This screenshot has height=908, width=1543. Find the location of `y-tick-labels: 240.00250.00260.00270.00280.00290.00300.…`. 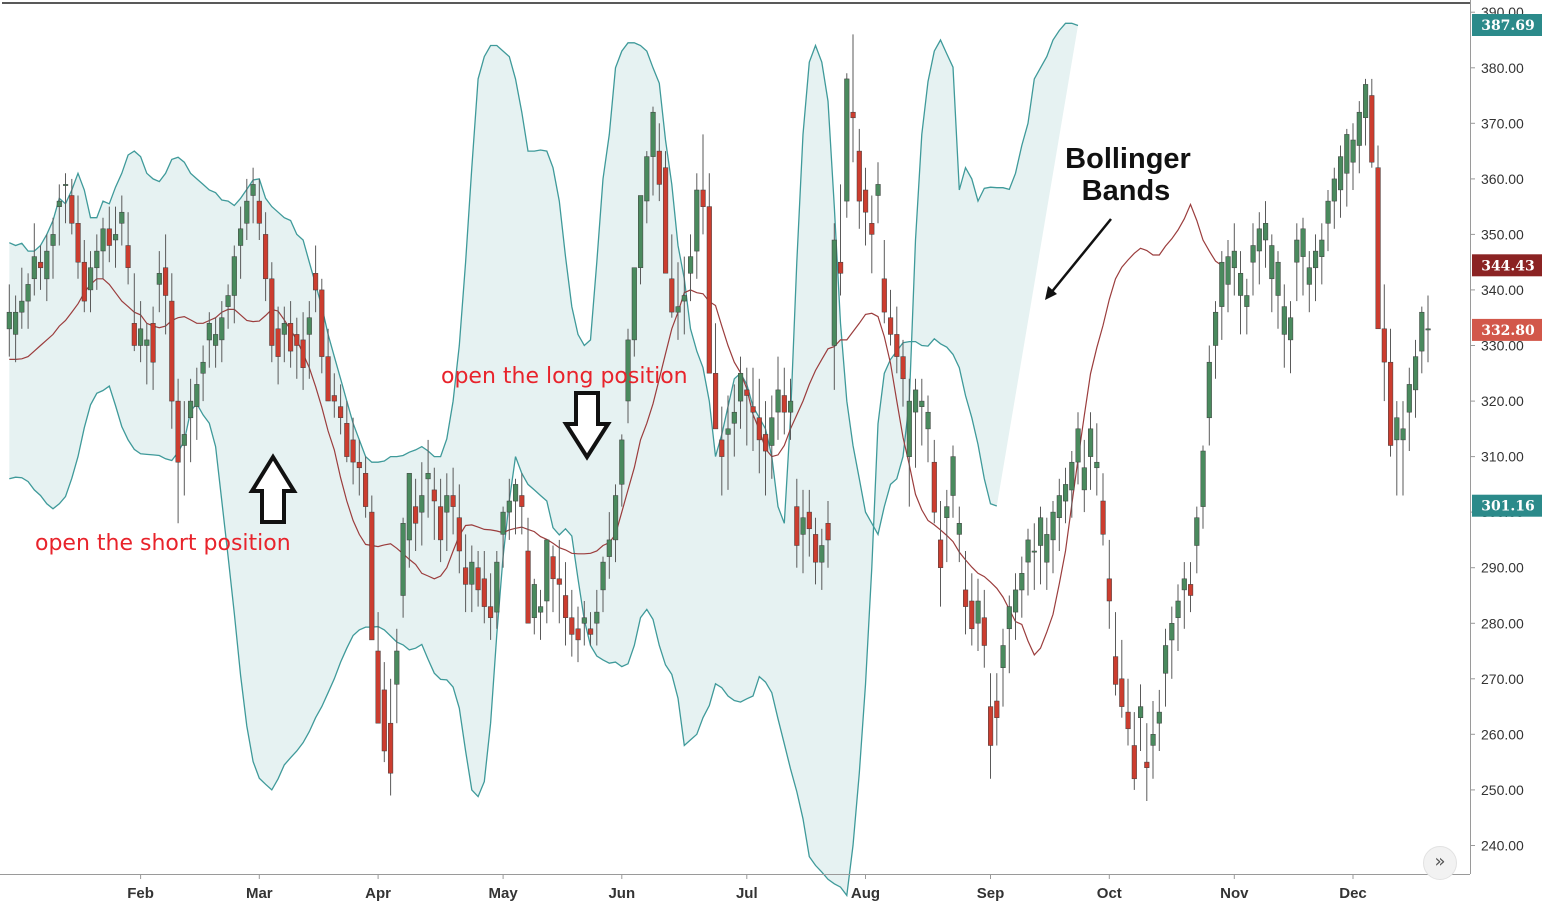

y-tick-labels: 240.00250.00260.00270.00280.00290.00300.… is located at coordinates (1497, 429).